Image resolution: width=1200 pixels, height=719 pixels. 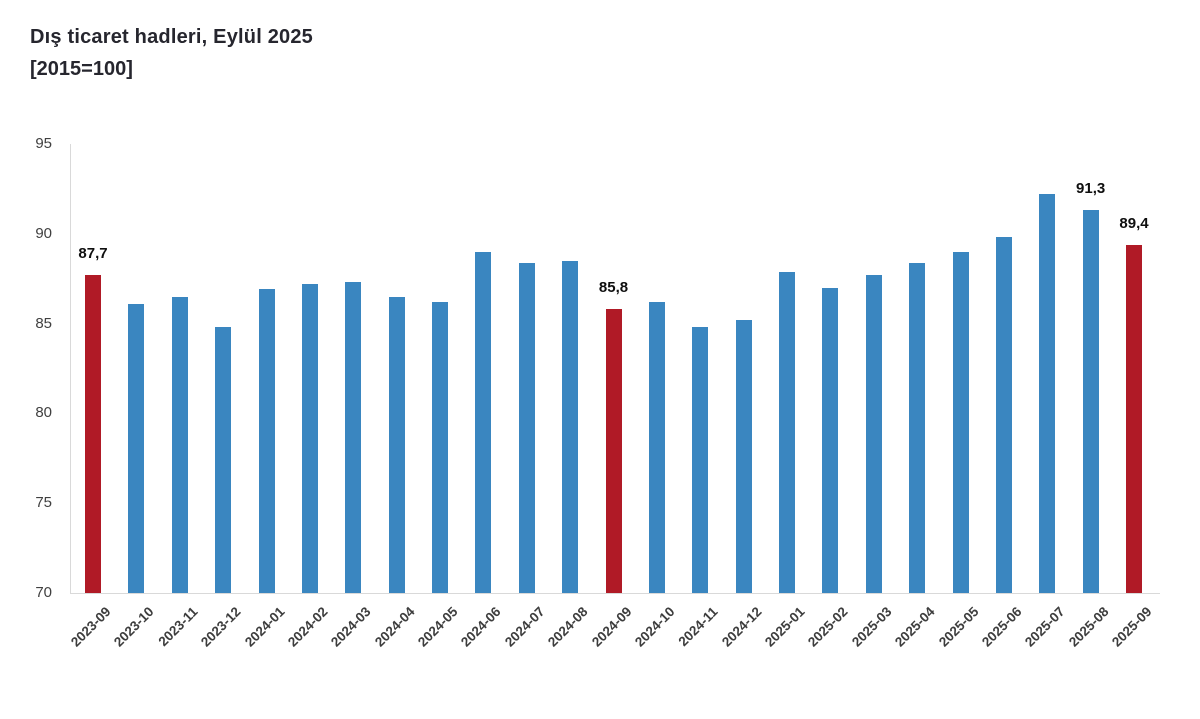 What do you see at coordinates (43, 323) in the screenshot?
I see `y-axis-tick-label: 85` at bounding box center [43, 323].